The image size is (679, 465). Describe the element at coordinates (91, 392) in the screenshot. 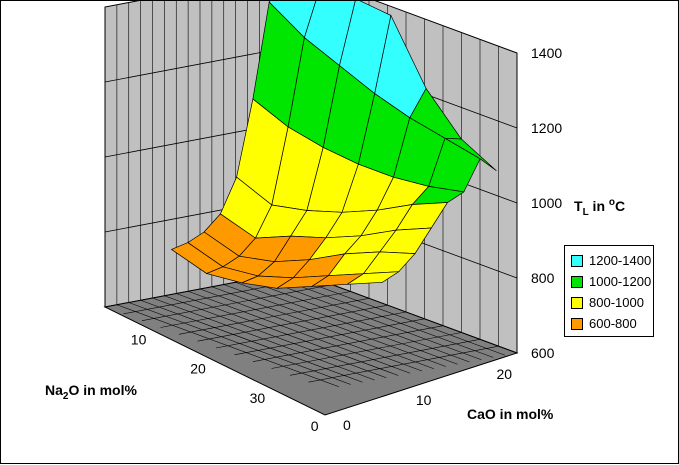

I see `na2o-axis-title: Na2O in mol%` at that location.